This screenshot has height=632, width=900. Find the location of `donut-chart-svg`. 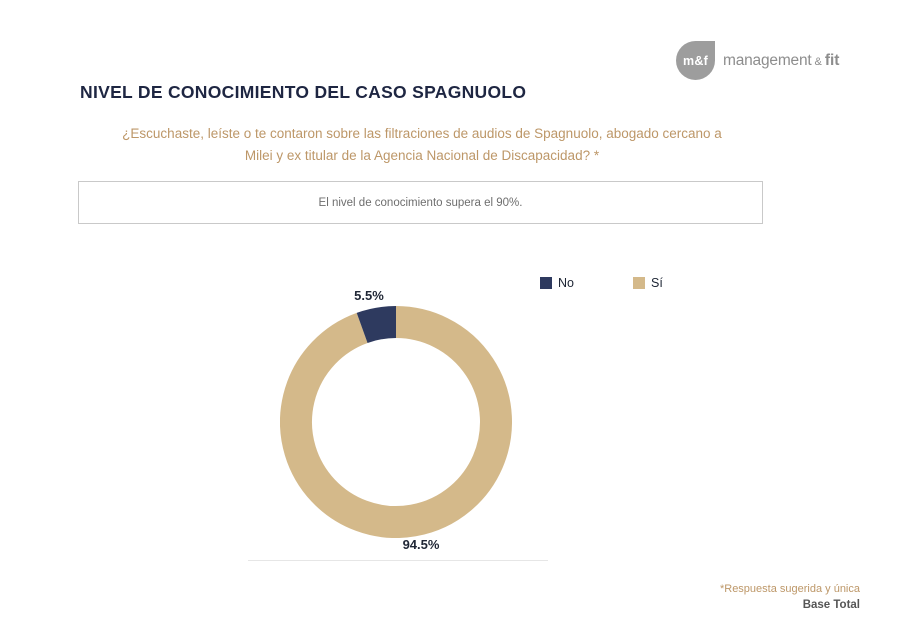

donut-chart-svg is located at coordinates (396, 422).